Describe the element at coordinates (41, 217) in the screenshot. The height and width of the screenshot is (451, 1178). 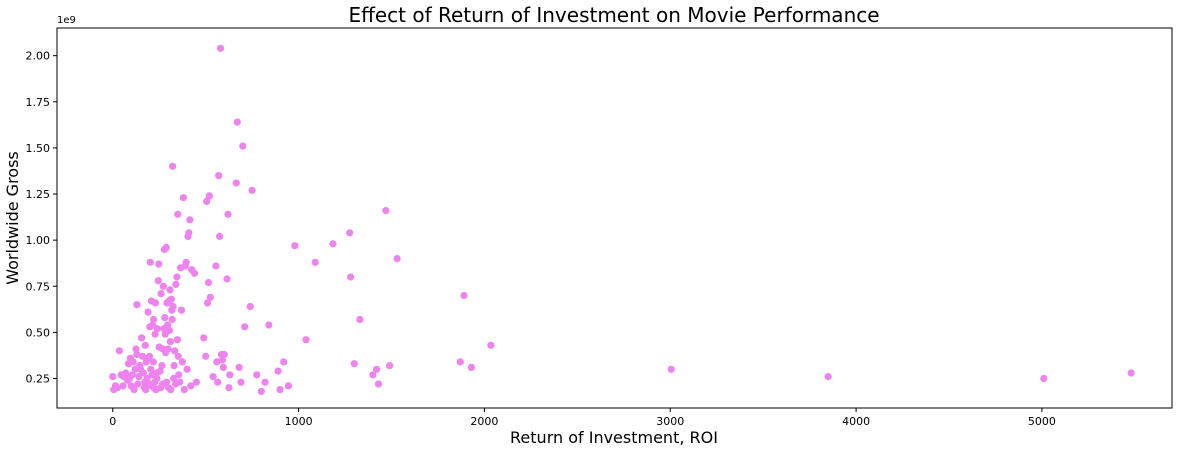
I see `y-axis-ticks: 0.25 0.50 0.75 1.00 1.25 1.50 1.75 2.00` at that location.